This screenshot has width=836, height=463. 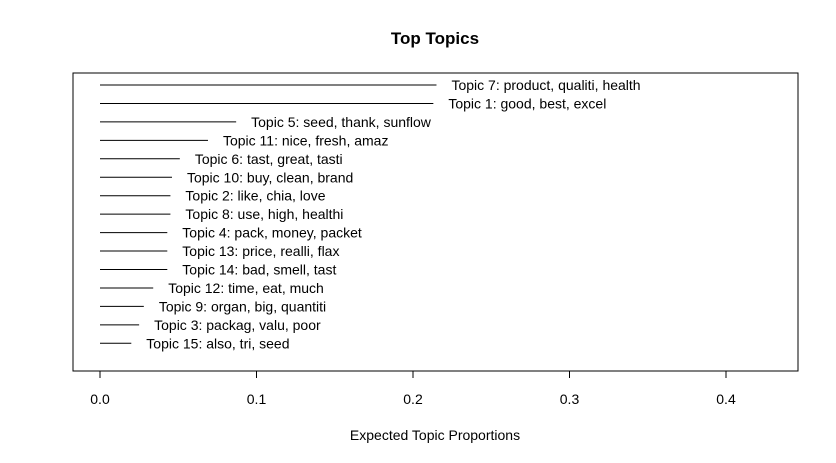 What do you see at coordinates (259, 270) in the screenshot?
I see `topic-label: Topic 14: bad, smell, tast` at bounding box center [259, 270].